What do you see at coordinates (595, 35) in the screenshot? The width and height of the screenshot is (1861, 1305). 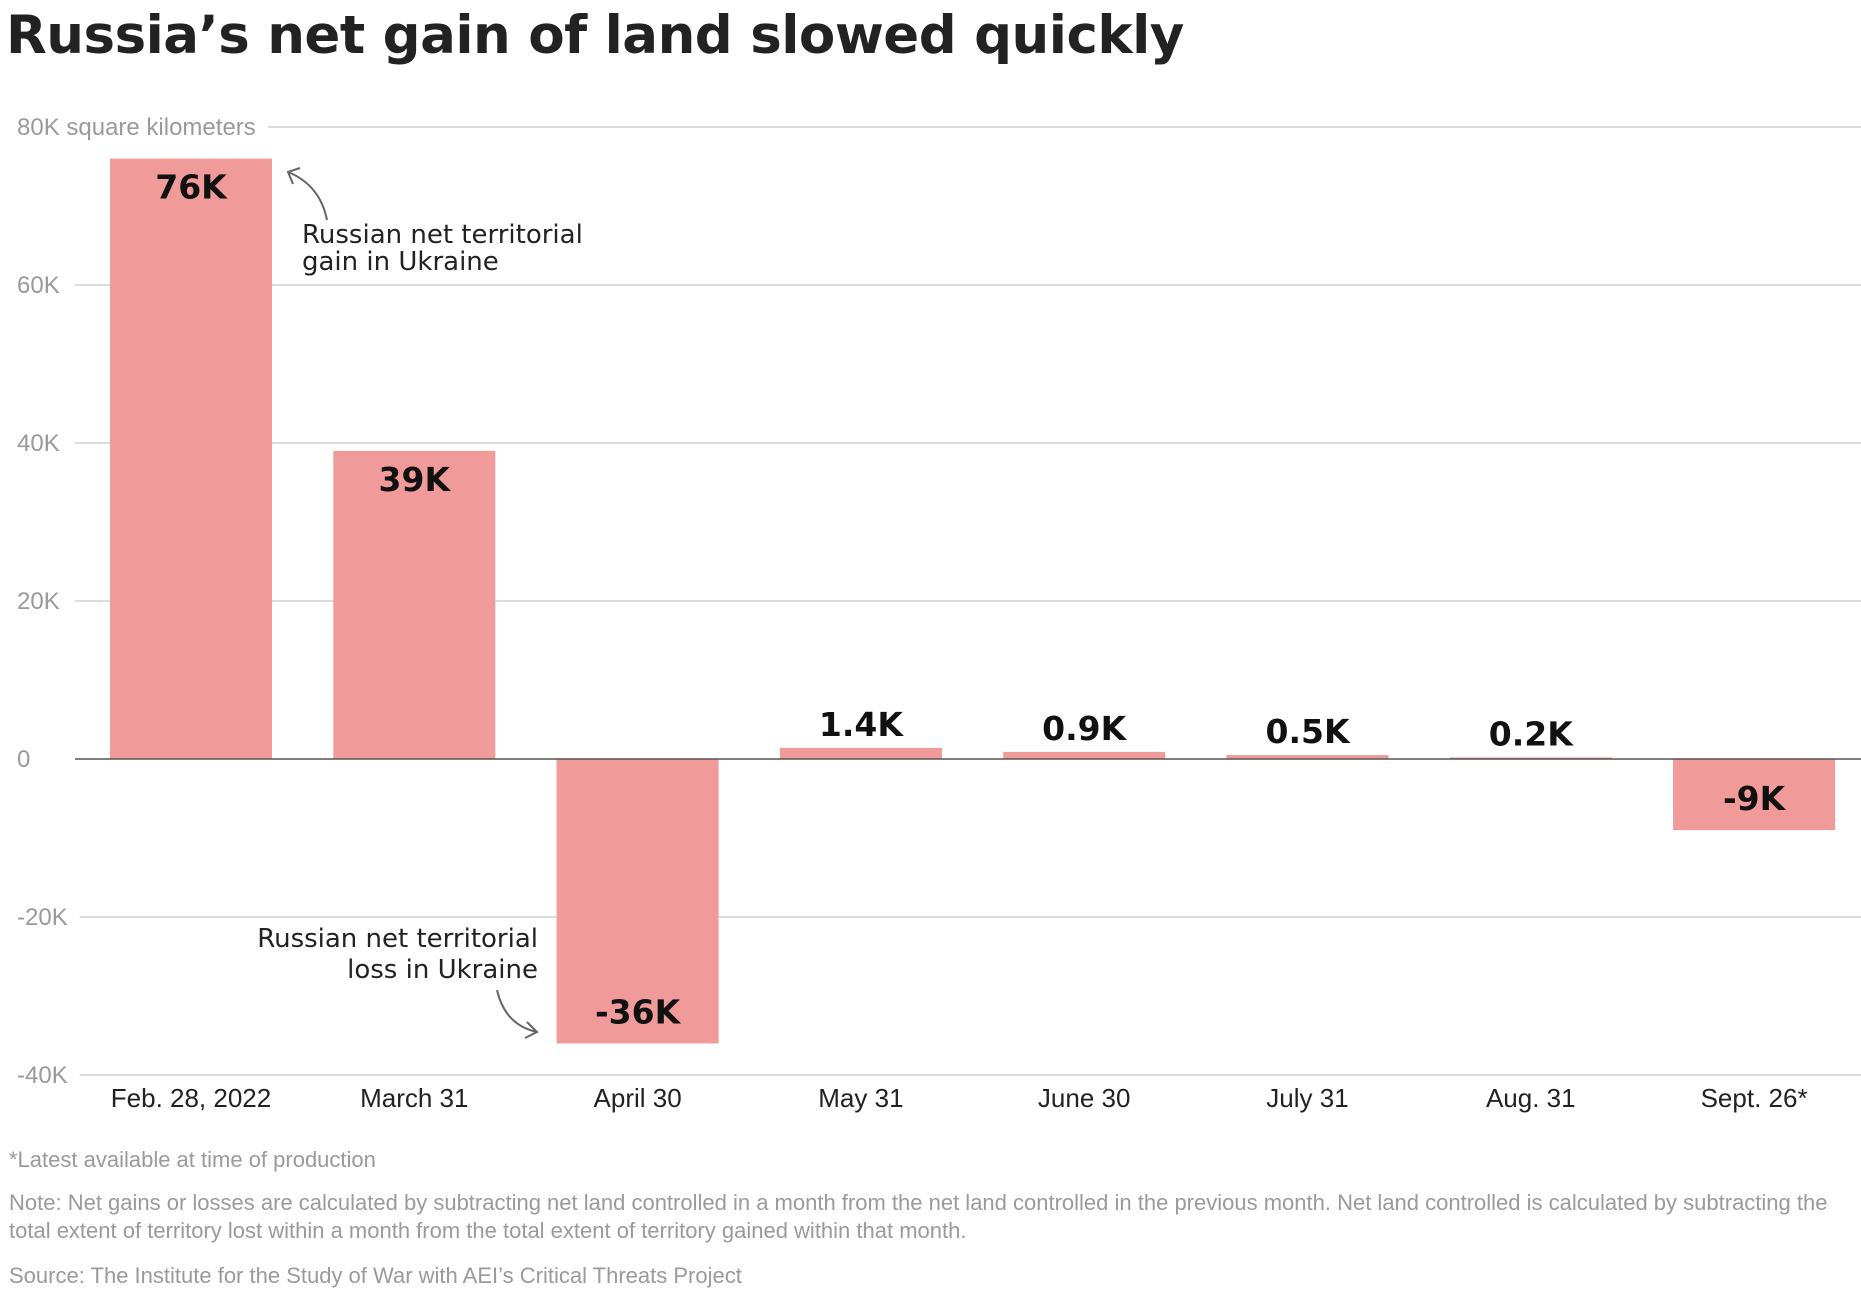 I see `chart-title: Russia’s net gain of land slowed quickly` at bounding box center [595, 35].